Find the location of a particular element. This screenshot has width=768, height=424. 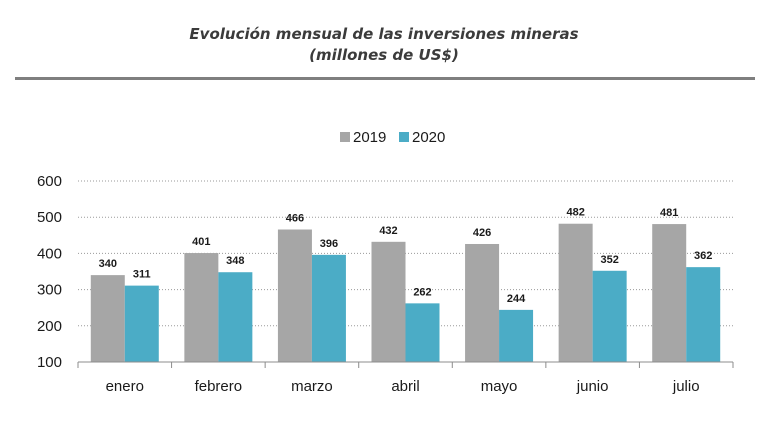

x-tick-label: abril is located at coordinates (405, 386).